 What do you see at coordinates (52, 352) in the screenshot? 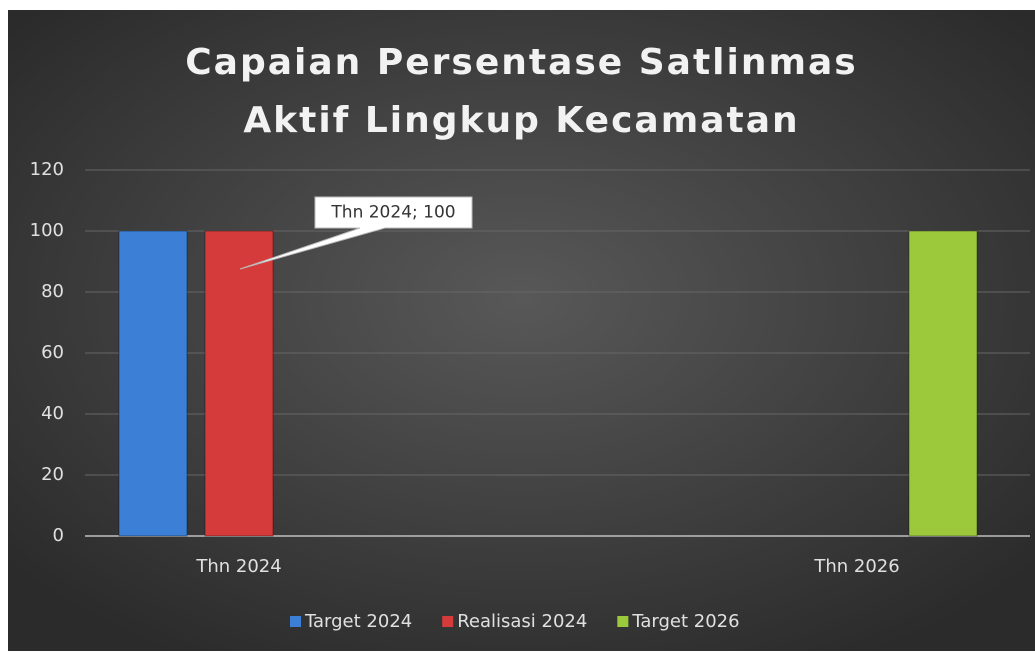
I see `y-tick-label: 60` at bounding box center [52, 352].